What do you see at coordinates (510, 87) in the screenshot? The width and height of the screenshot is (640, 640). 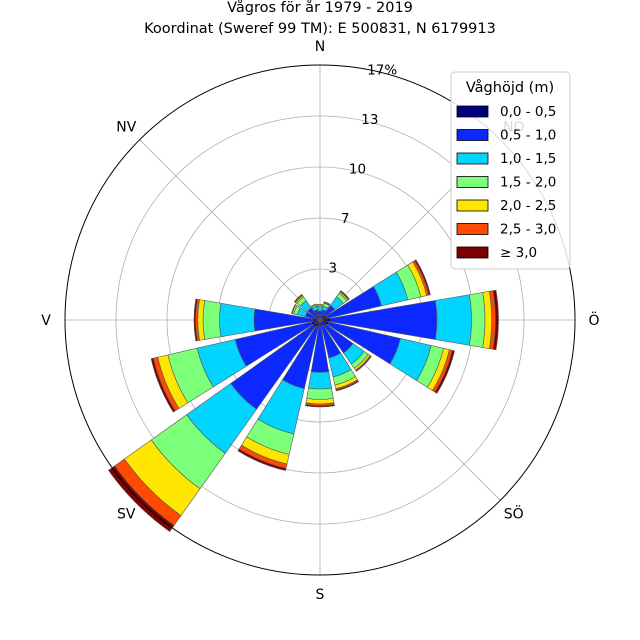 I see `legend-title: Våghöjd (m)` at bounding box center [510, 87].